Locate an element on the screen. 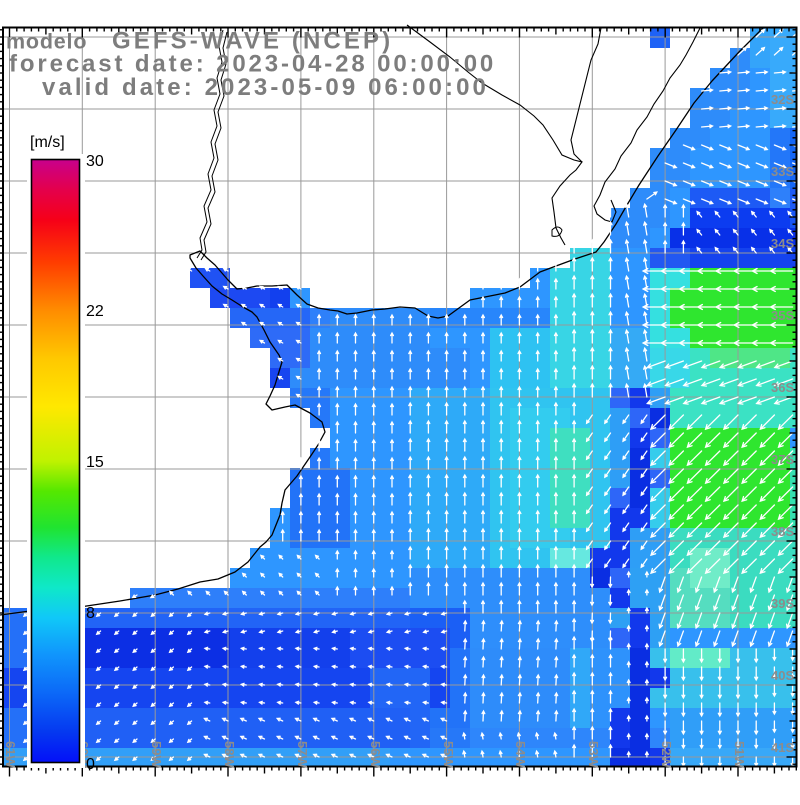 The height and width of the screenshot is (805, 800). svg-text: 38S is located at coordinates (782, 531).